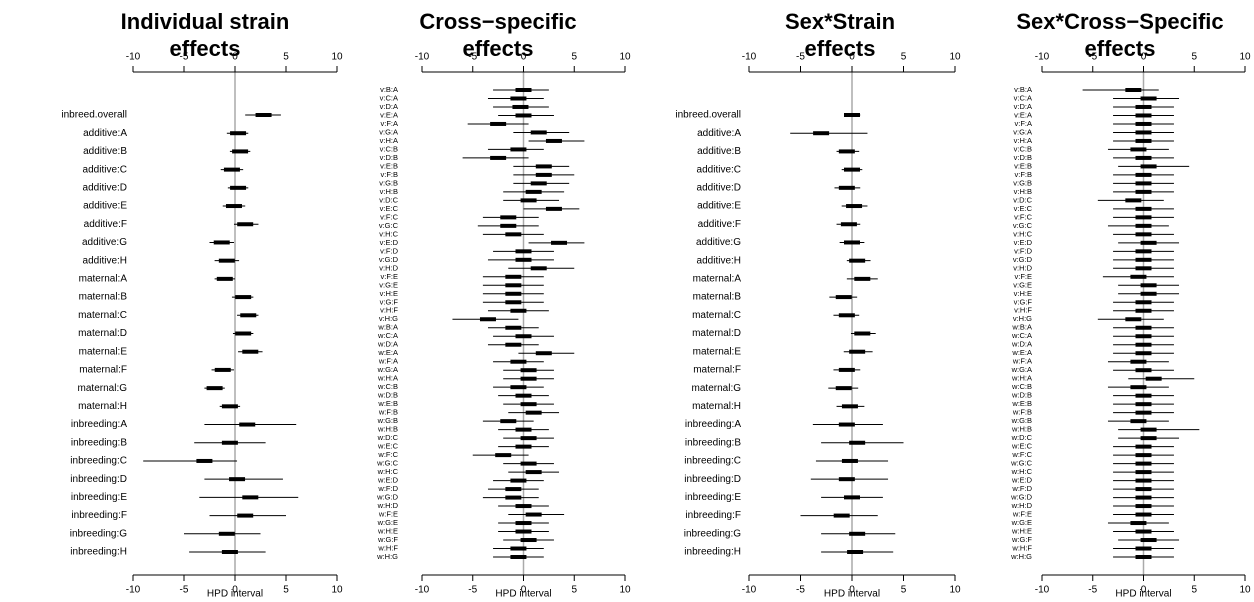 Image resolution: width=1254 pixels, height=602 pixels. I want to click on row-label: additive:G, so click(718, 242).